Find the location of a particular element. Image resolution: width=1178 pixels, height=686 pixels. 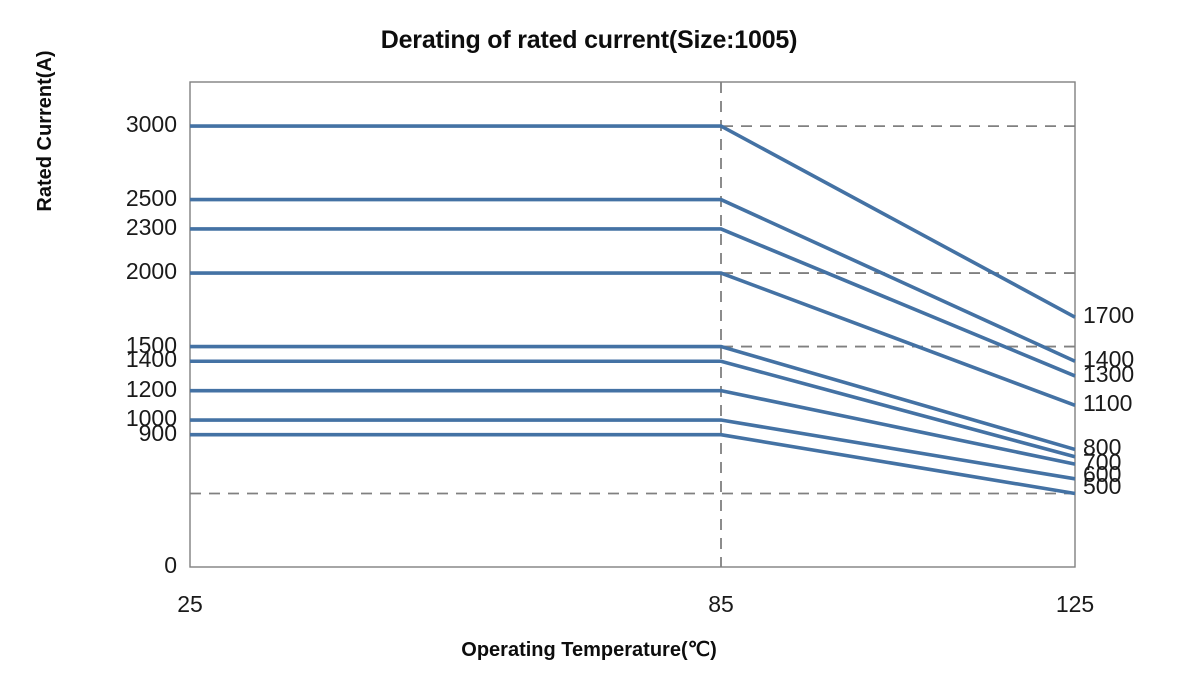

chart-title: Derating of rated current(Size:1005) is located at coordinates (589, 40).